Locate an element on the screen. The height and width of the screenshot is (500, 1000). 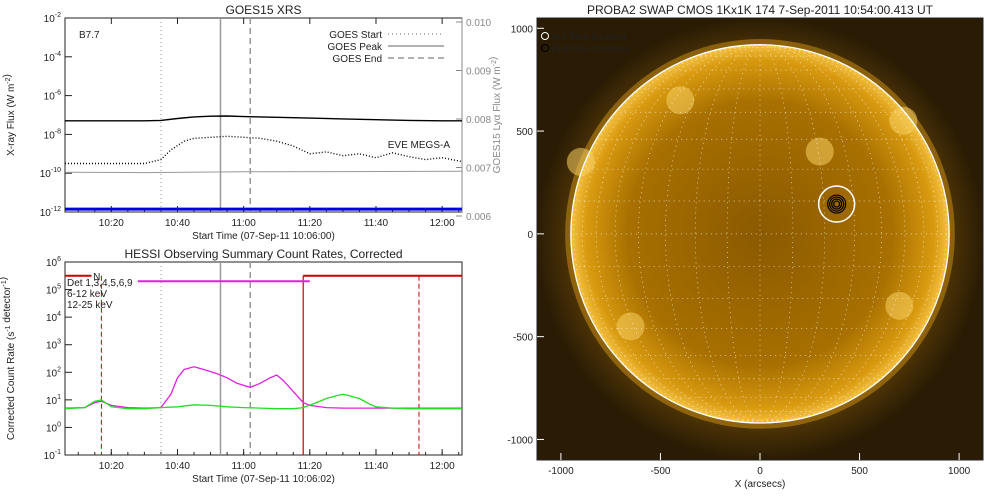
goes-y2tick-label: 0.009 is located at coordinates (478, 72).